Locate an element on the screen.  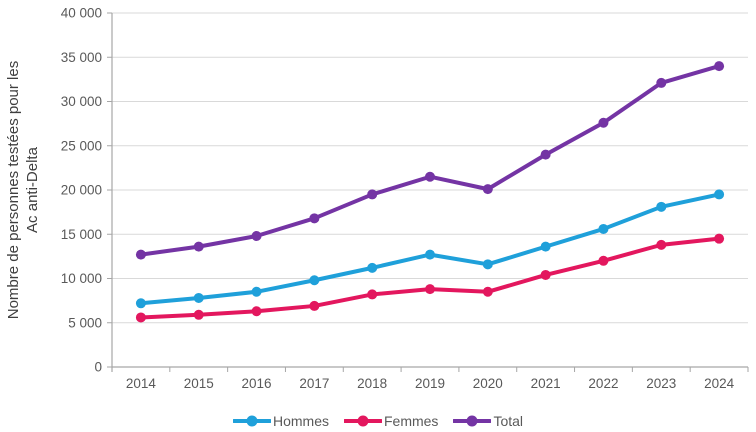
data-point-femmes-2015 is located at coordinates (198, 314).